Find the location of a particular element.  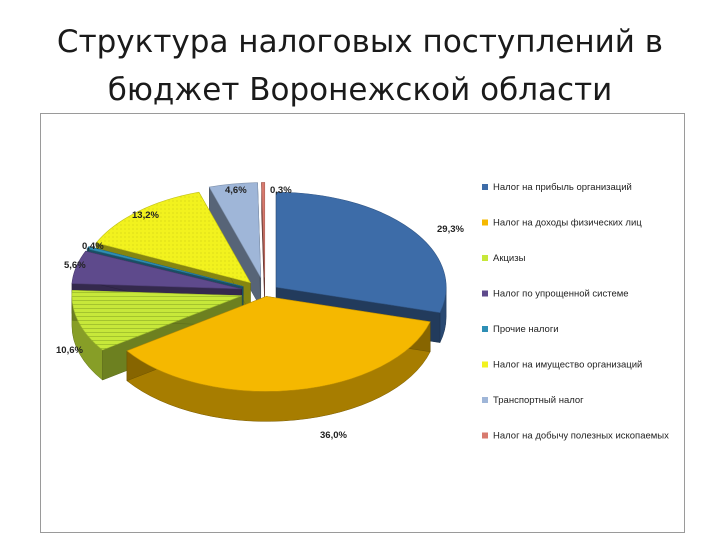

legend-label-2: Налог на доходы физических лиц is located at coordinates (567, 223).